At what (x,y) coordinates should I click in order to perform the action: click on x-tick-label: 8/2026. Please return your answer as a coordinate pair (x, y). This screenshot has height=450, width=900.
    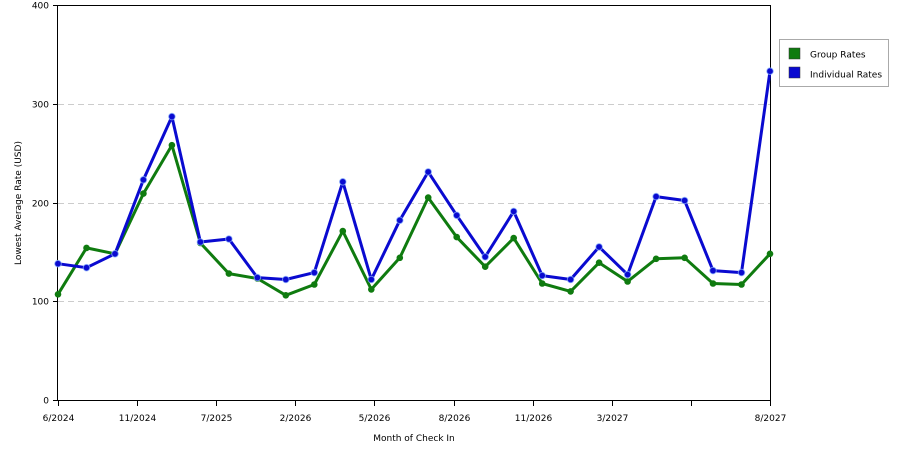
    Looking at the image, I should click on (455, 419).